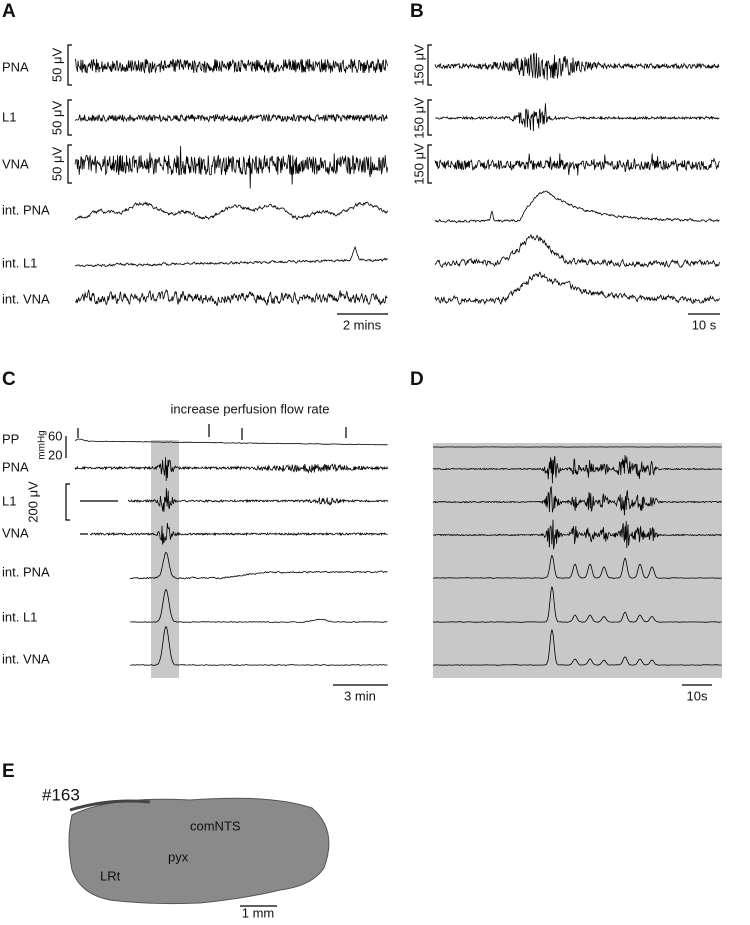 This screenshot has height=925, width=750. What do you see at coordinates (199, 850) in the screenshot?
I see `tissue-section` at bounding box center [199, 850].